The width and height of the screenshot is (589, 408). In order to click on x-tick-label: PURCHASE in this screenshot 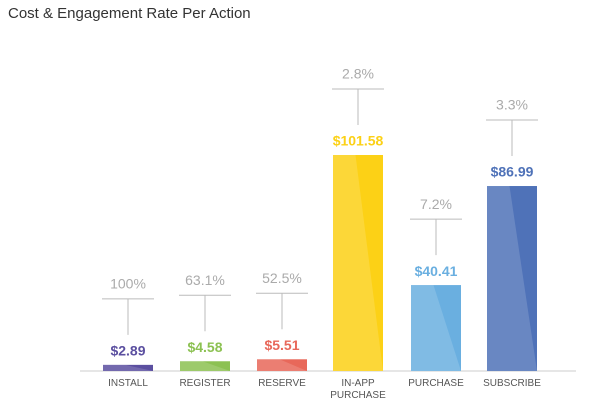, I will do `click(436, 383)`.